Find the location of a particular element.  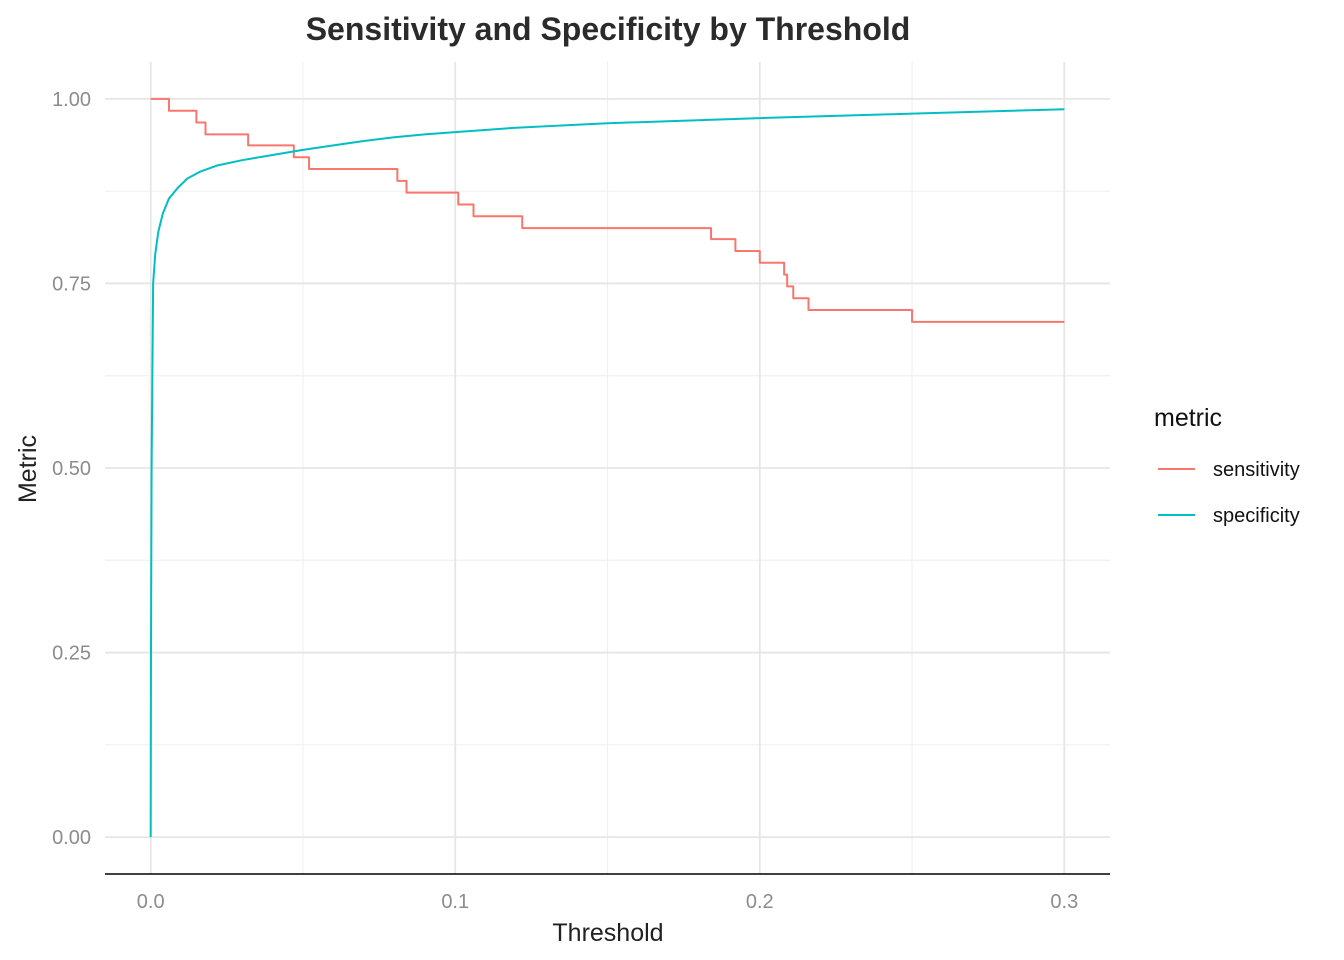

x-axis-title: Threshold is located at coordinates (607, 933).